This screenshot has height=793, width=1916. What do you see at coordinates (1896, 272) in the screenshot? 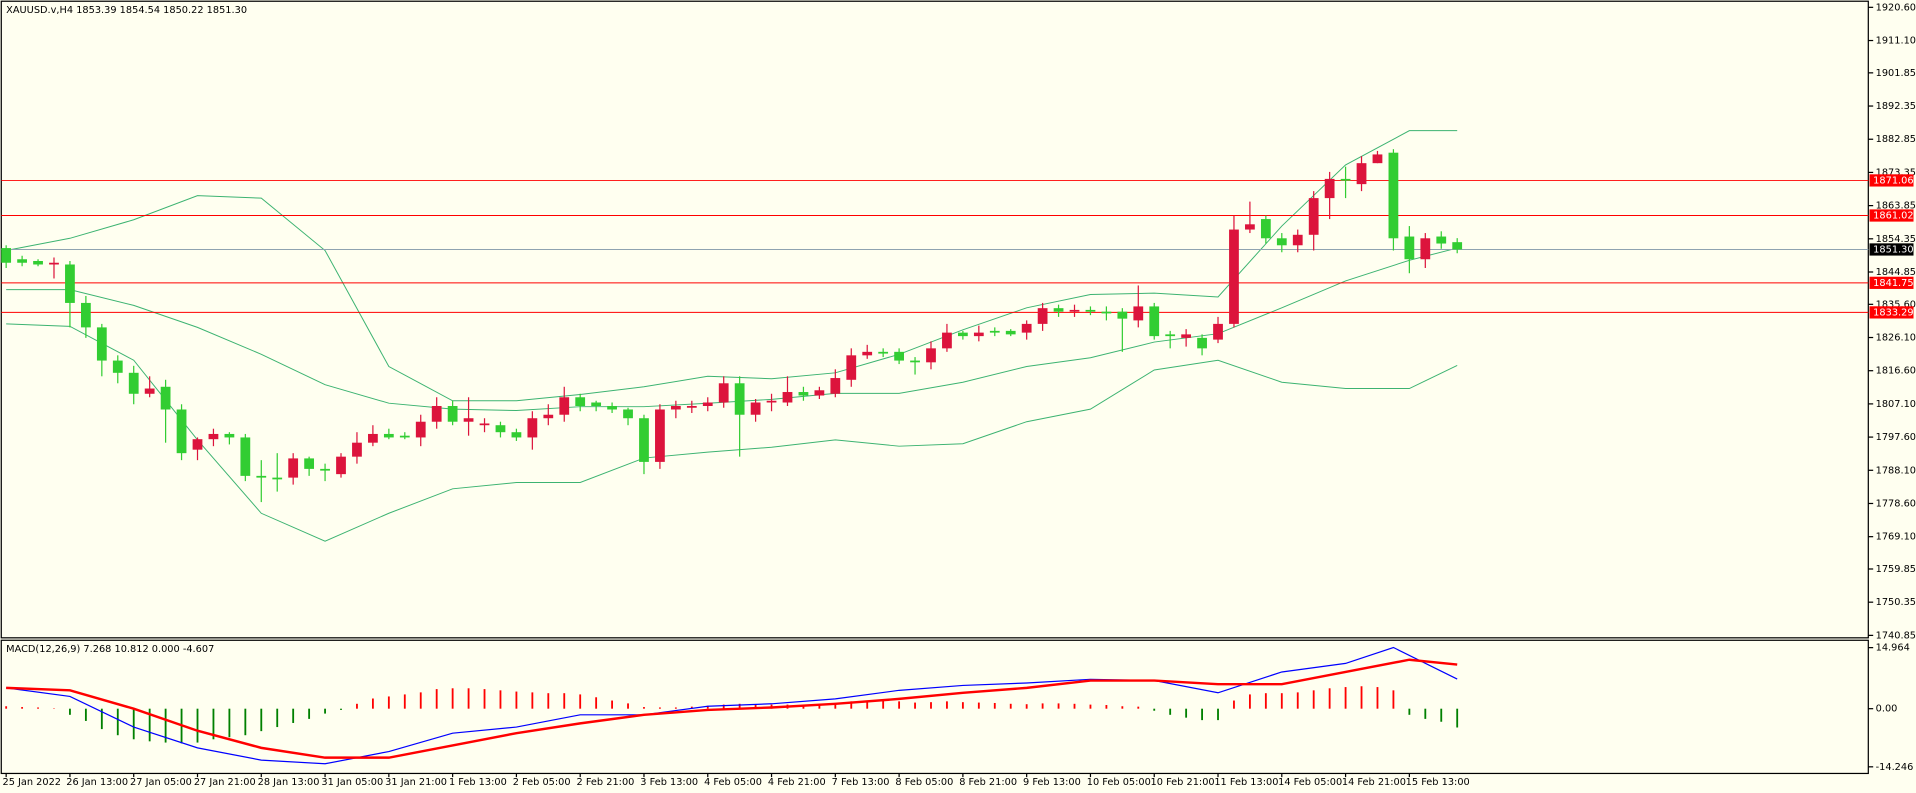
I see `y-tick-label: 1844.85` at bounding box center [1896, 272].